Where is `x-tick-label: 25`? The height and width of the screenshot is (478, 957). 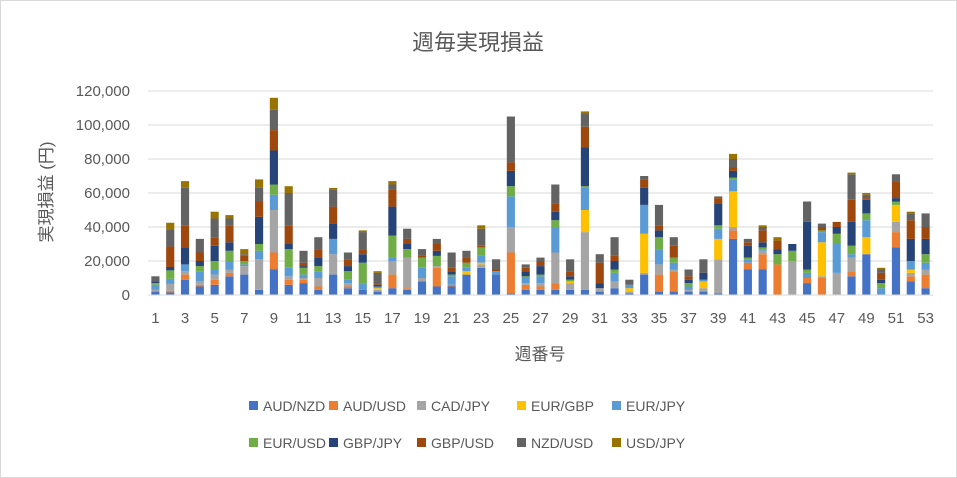 x-tick-label: 25 is located at coordinates (511, 318).